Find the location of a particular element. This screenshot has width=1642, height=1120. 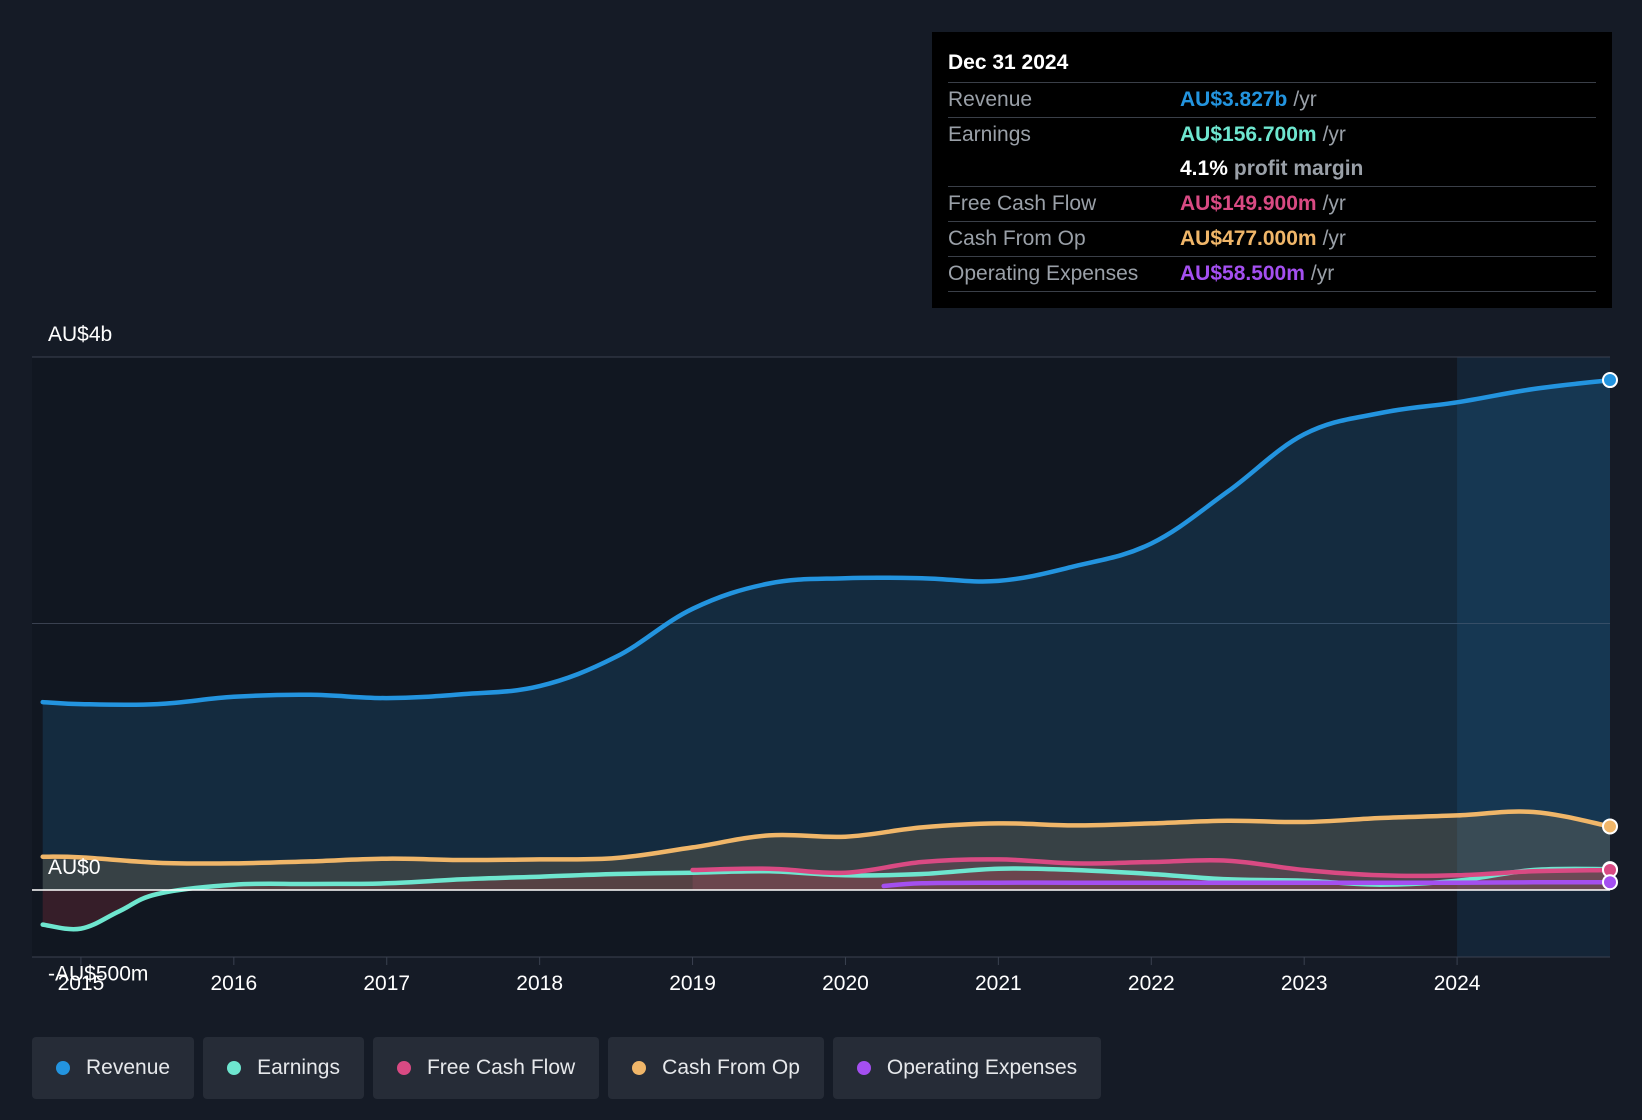

legend-item-operating-expenses: Operating Expenses is located at coordinates (967, 1068).